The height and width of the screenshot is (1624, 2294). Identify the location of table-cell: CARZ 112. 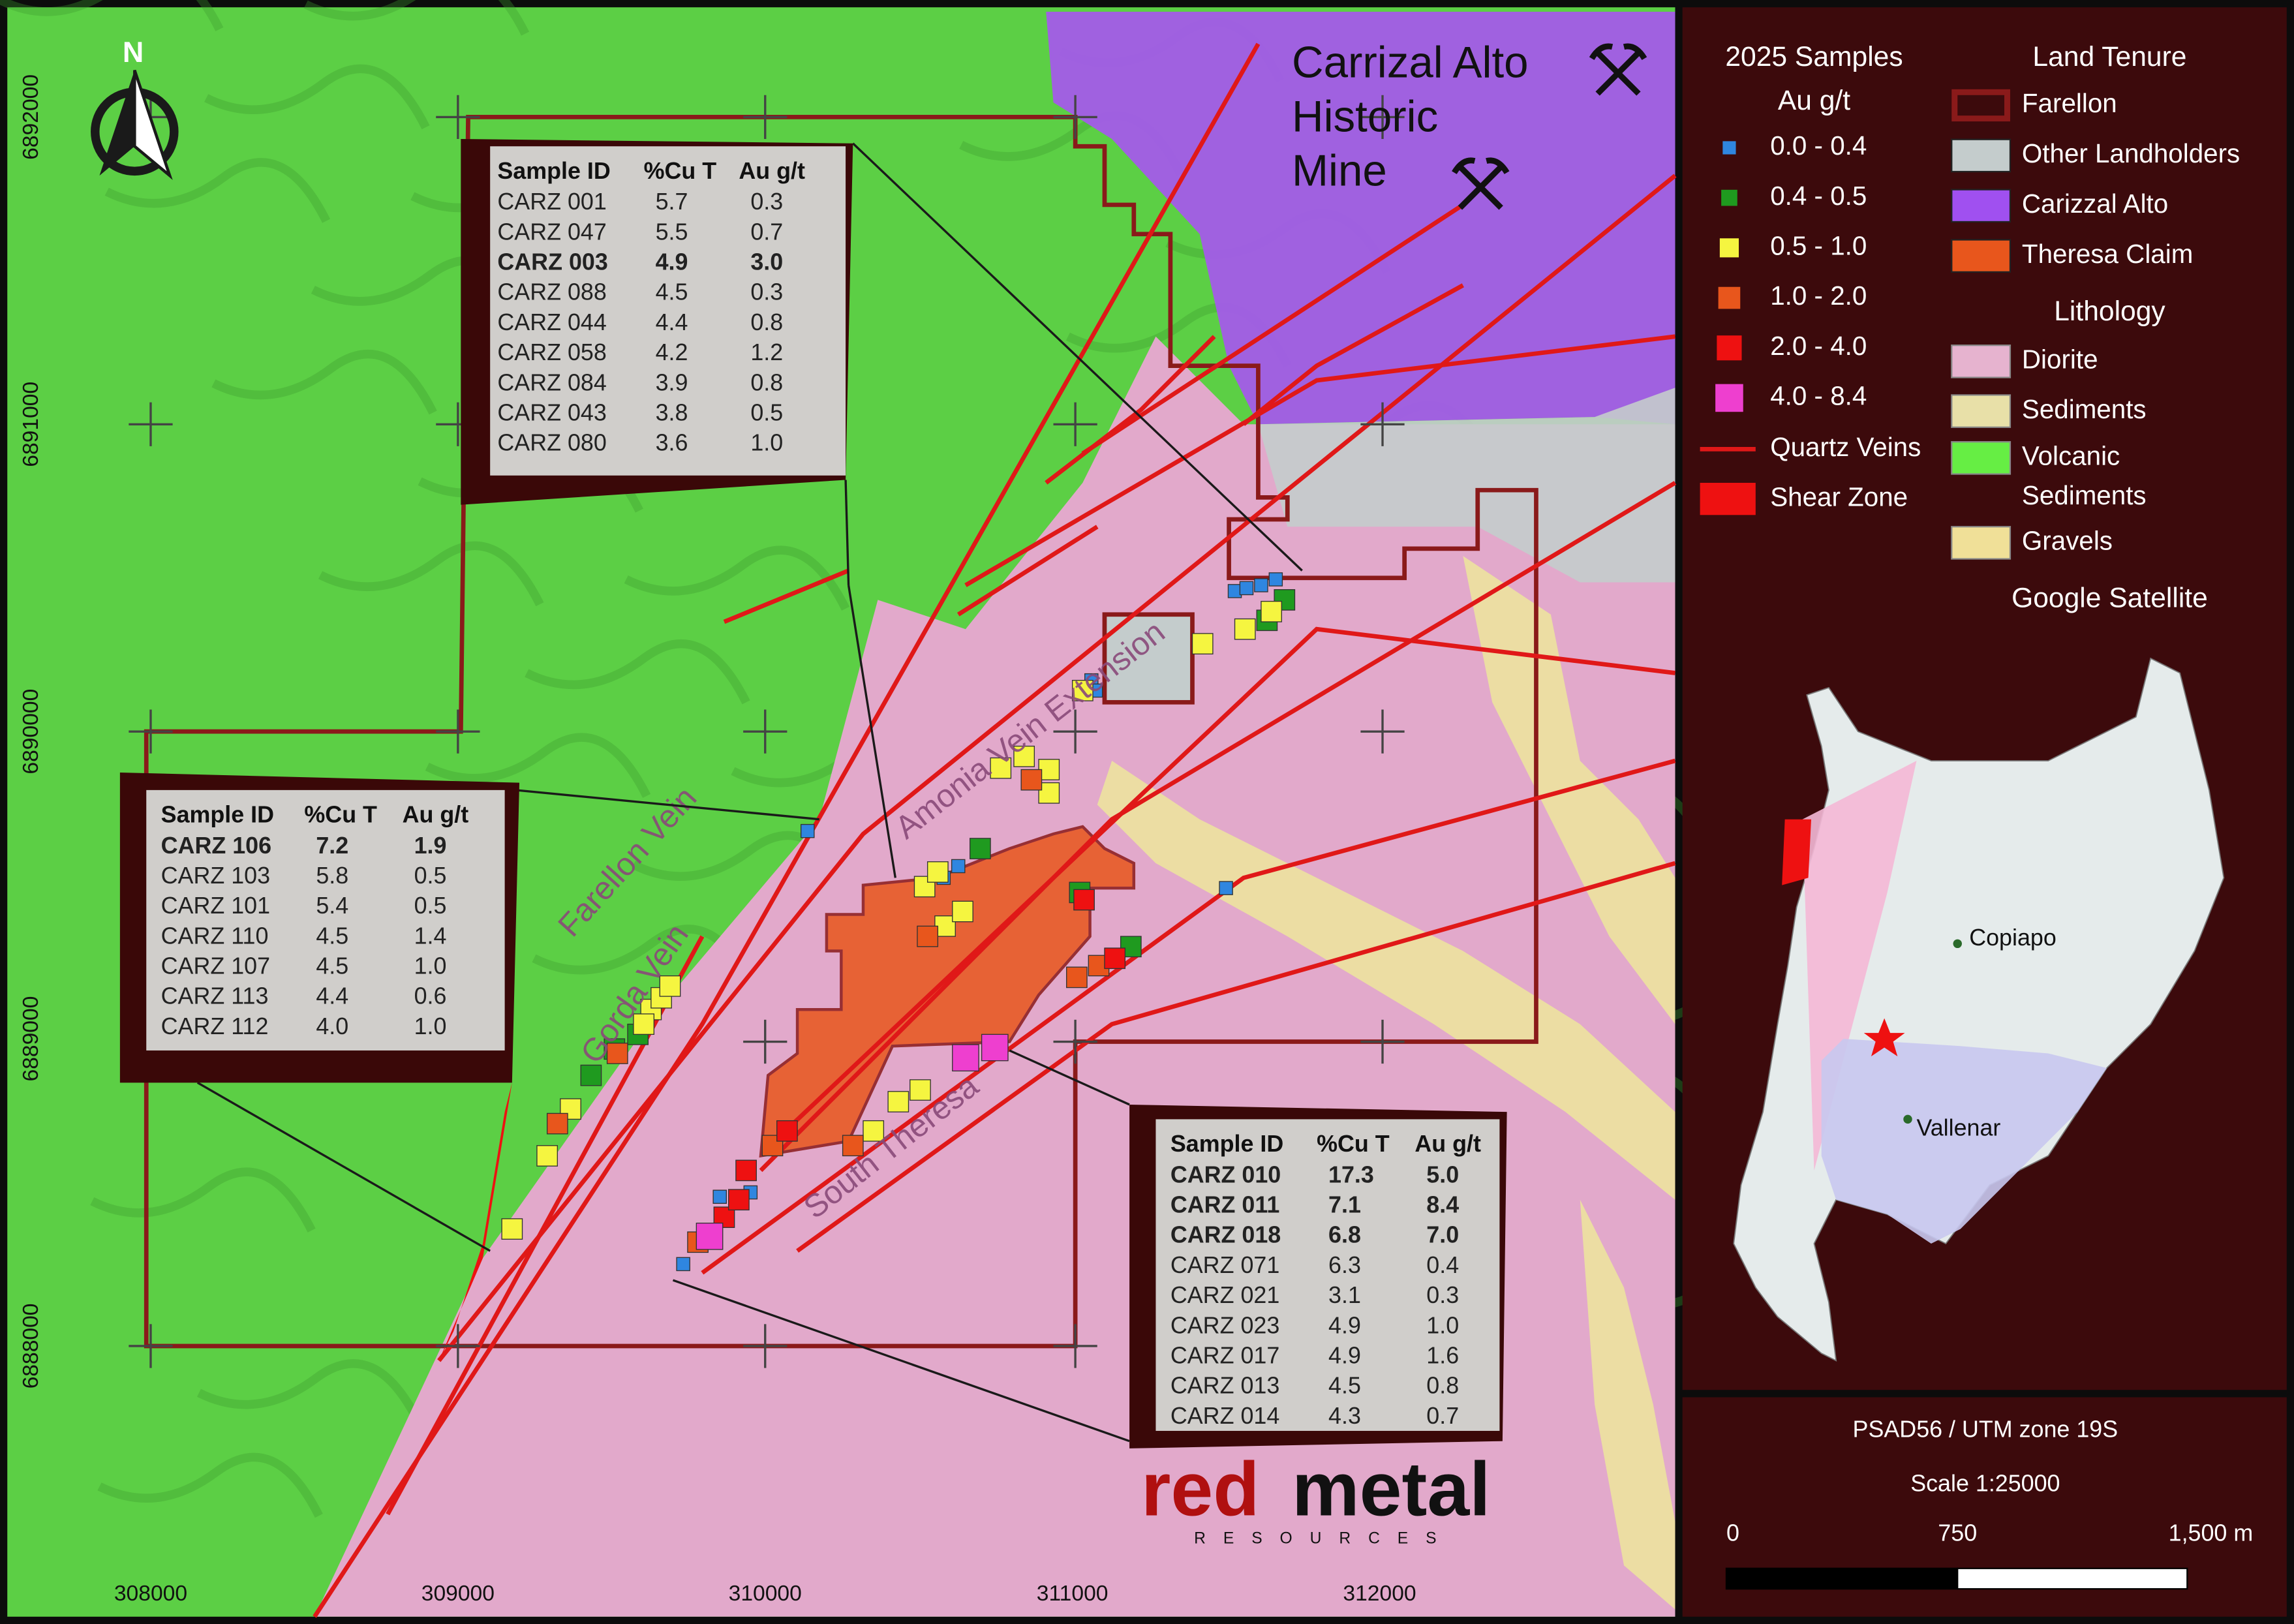
(215, 1026).